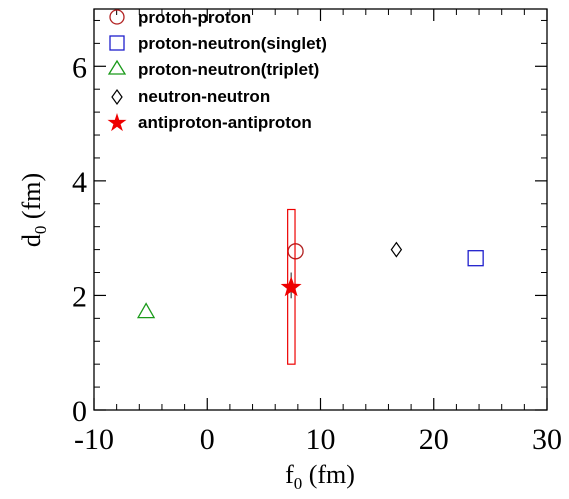 Image resolution: width=569 pixels, height=499 pixels. Describe the element at coordinates (79, 411) in the screenshot. I see `y-tick-label: 0` at that location.